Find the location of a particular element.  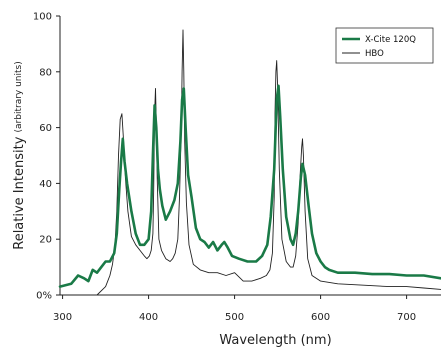

y-axis-title: Relative Intensity (arbitrary units) is located at coordinates (19, 155).